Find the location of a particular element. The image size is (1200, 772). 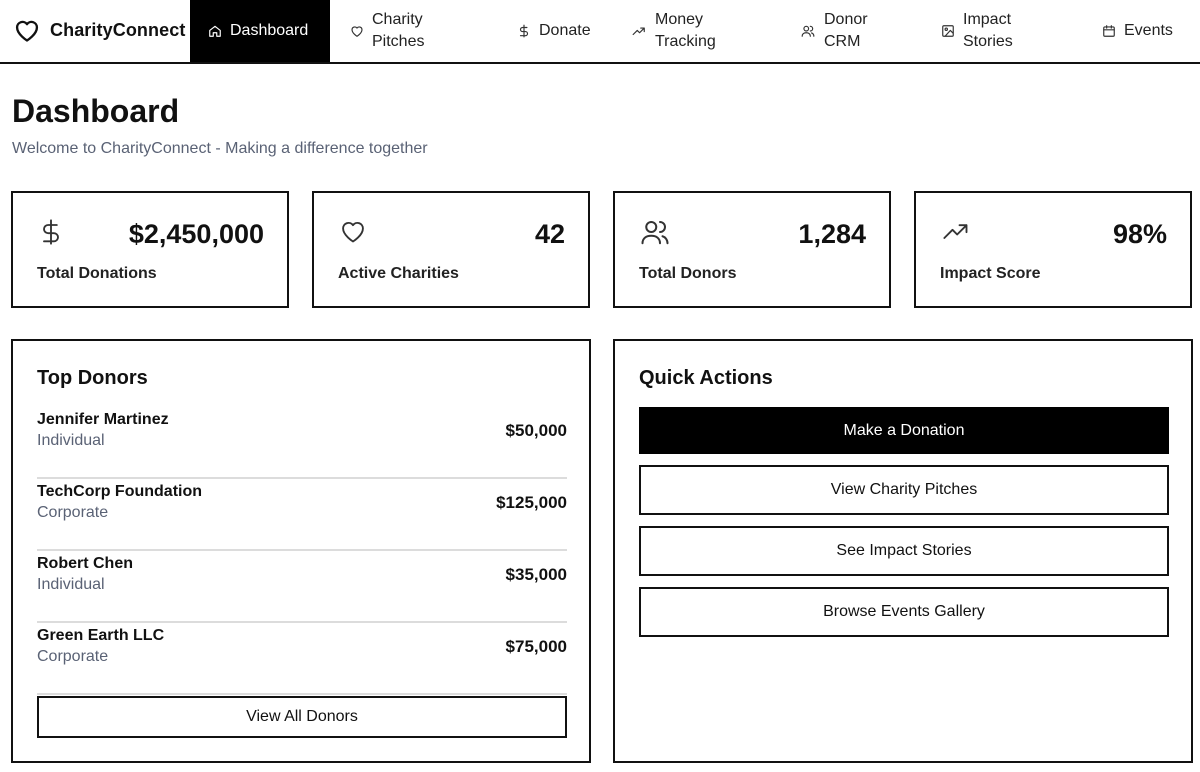

nav-item-money-tracking: Money Tracking is located at coordinates (686, 31).